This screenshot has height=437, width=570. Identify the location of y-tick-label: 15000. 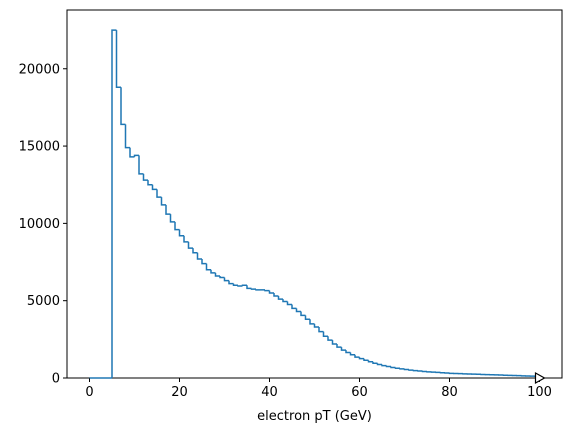
(39, 147).